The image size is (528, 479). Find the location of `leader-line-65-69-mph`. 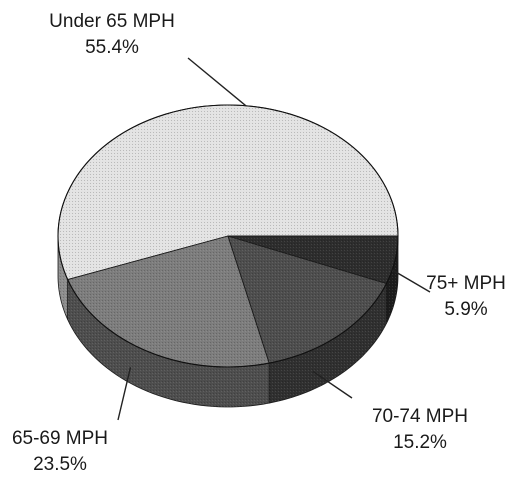

leader-line-65-69-mph is located at coordinates (124, 394).